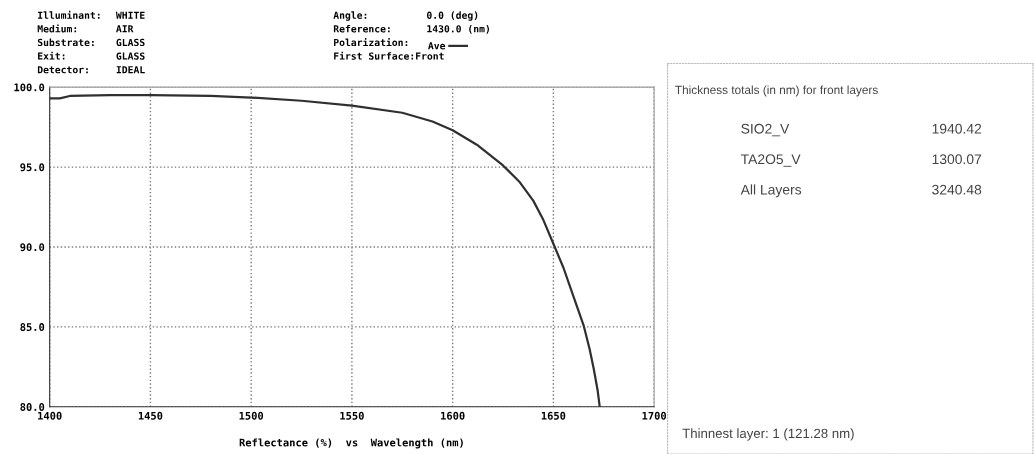 This screenshot has width=1035, height=454. I want to click on x-tick-label: 1600, so click(453, 415).